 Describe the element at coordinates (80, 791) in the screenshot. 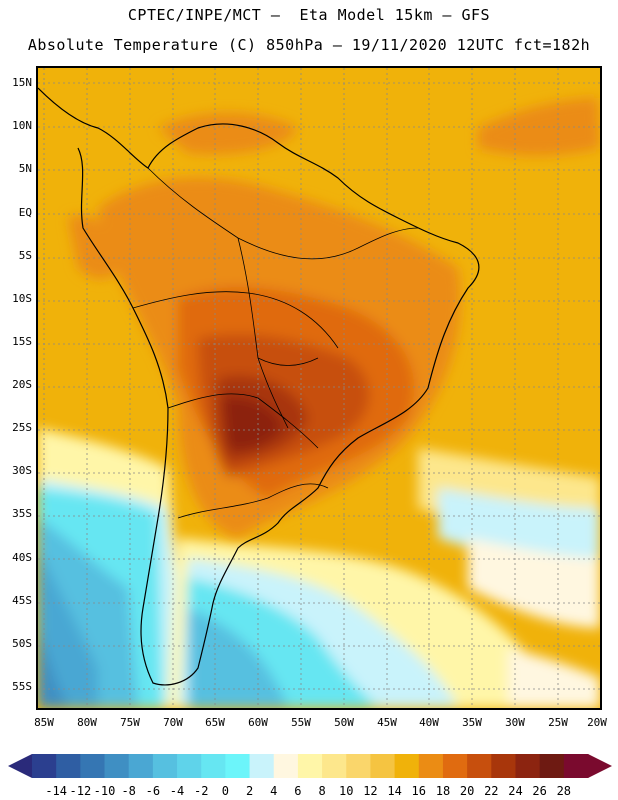

I see `colorbar-label: -12` at that location.